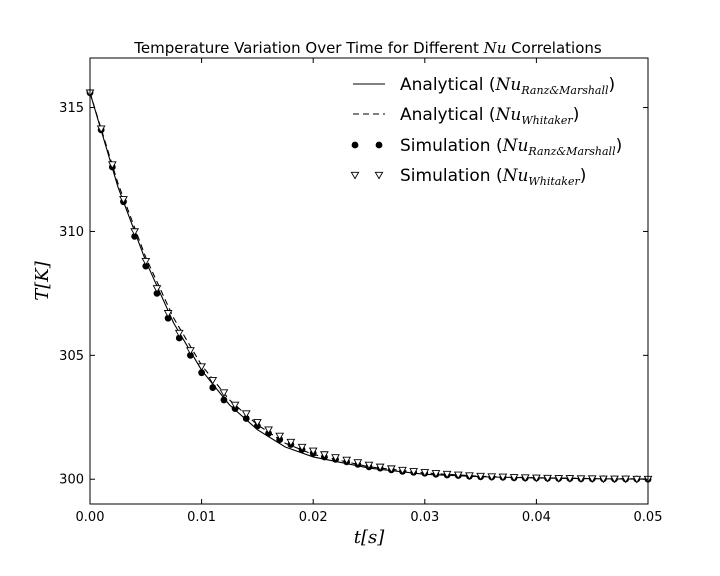 The width and height of the screenshot is (720, 576). I want to click on x-tick-label: 0.01, so click(201, 517).